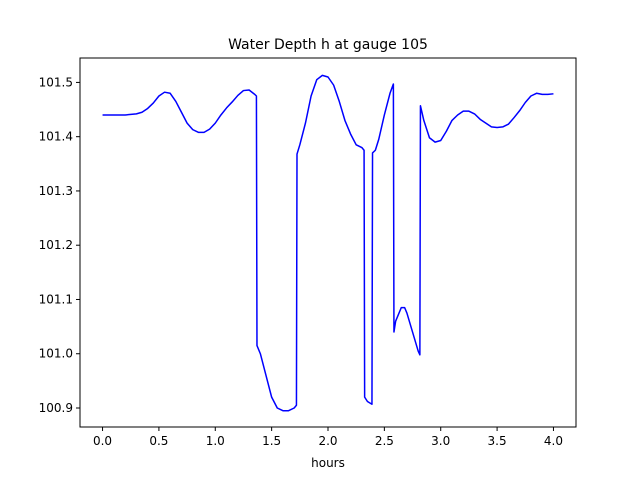 The width and height of the screenshot is (640, 480). What do you see at coordinates (56, 82) in the screenshot?
I see `y-tick-label: 101.5` at bounding box center [56, 82].